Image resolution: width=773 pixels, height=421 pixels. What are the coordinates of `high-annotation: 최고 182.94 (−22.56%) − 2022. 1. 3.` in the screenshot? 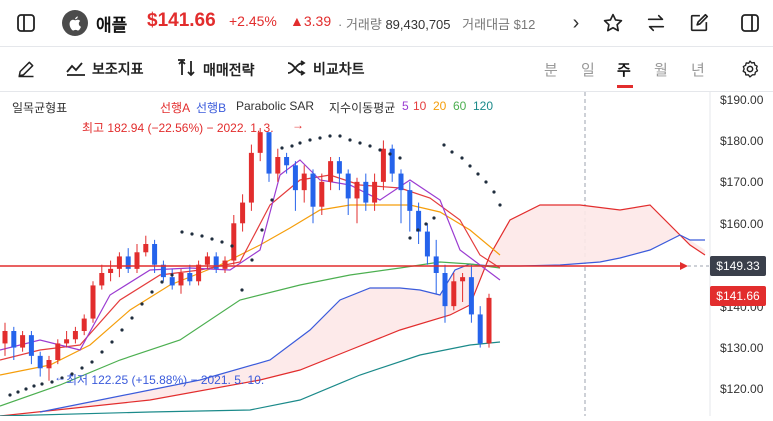 It's located at (178, 128).